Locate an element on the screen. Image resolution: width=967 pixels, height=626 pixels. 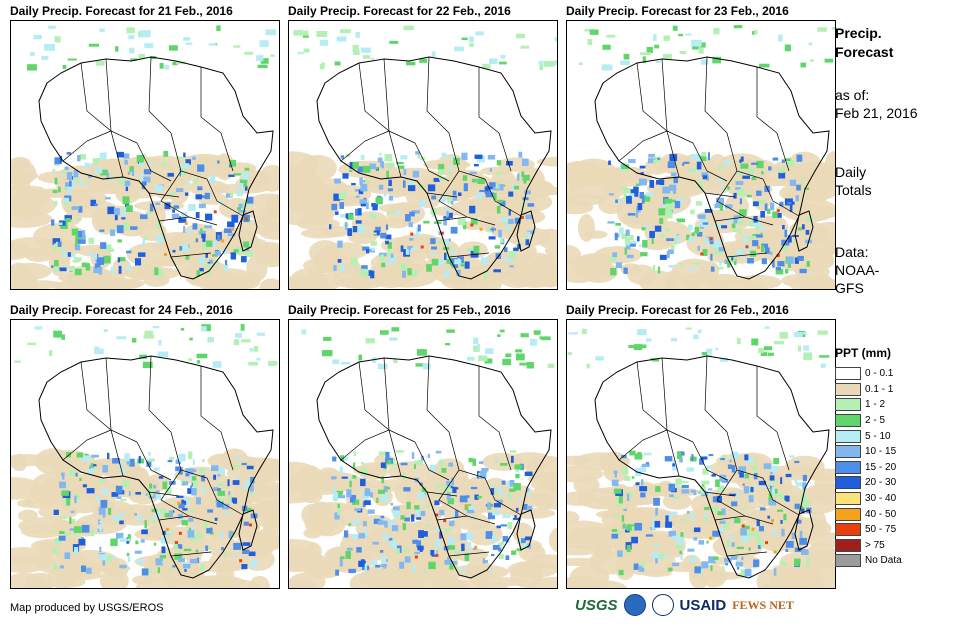
legend-label: 30 - 40 is located at coordinates (881, 499).